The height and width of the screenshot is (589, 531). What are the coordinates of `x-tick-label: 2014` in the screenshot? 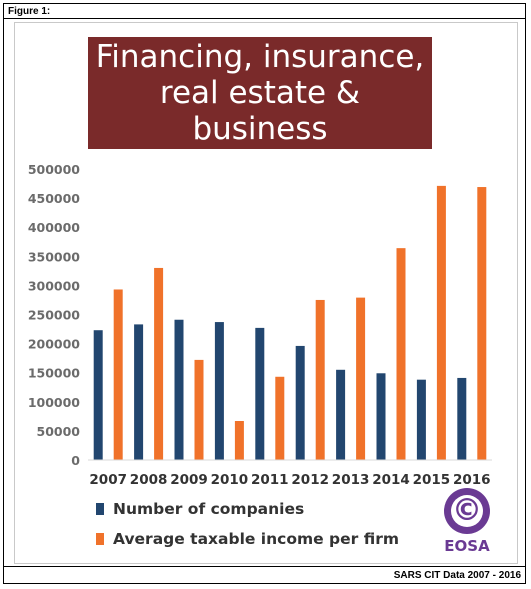 It's located at (391, 480).